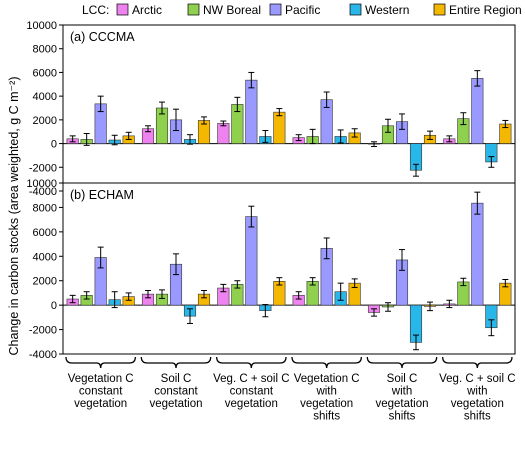  I want to click on panel-title: (b) ECHAM, so click(102, 195).